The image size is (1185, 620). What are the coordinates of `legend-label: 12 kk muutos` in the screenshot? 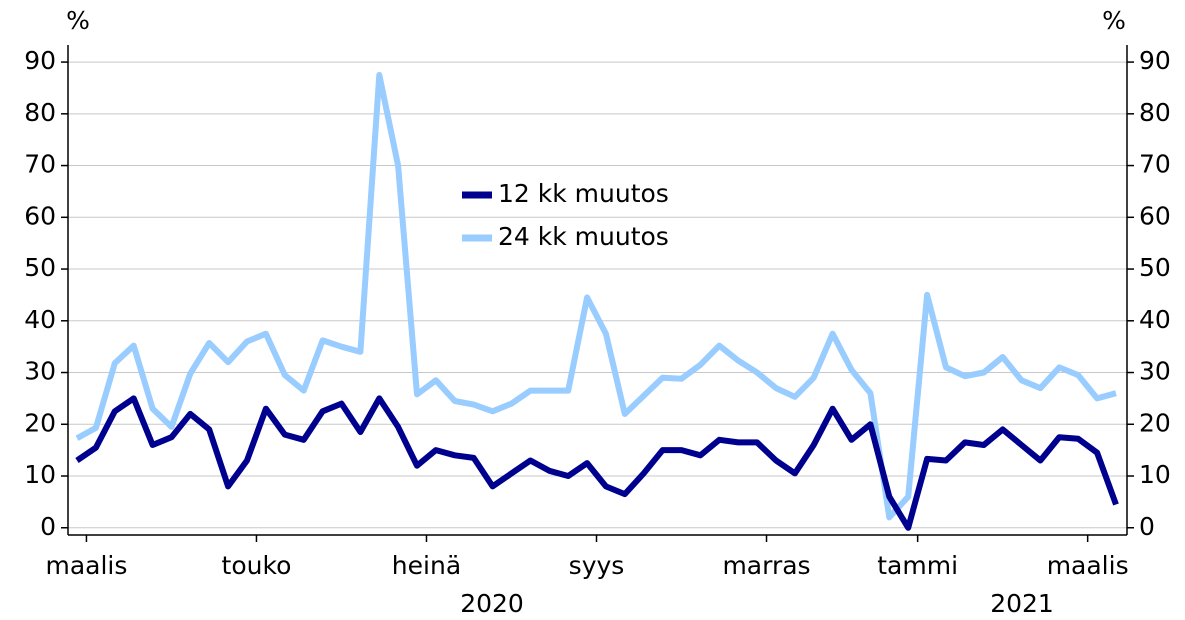 It's located at (583, 193).